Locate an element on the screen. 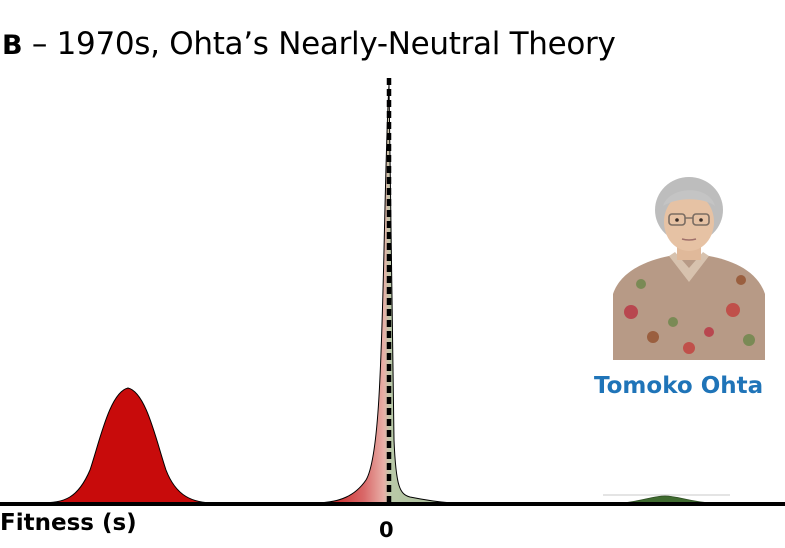  deleterious-mutations-curve is located at coordinates (127, 445).